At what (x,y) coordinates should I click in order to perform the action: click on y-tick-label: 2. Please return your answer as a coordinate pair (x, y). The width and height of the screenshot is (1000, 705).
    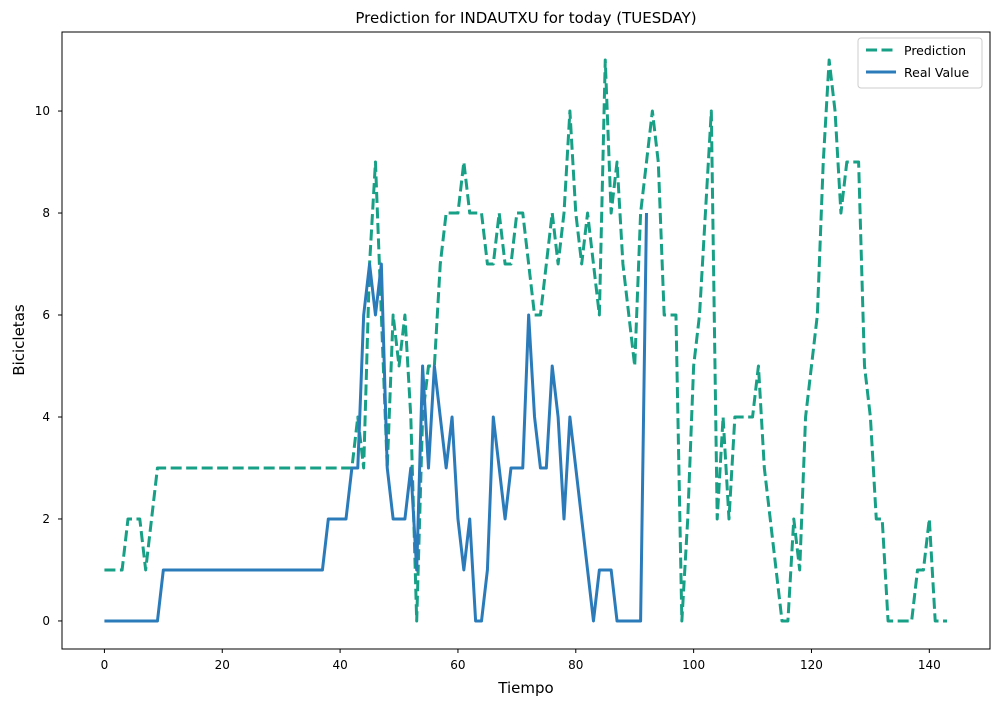
    Looking at the image, I should click on (46, 519).